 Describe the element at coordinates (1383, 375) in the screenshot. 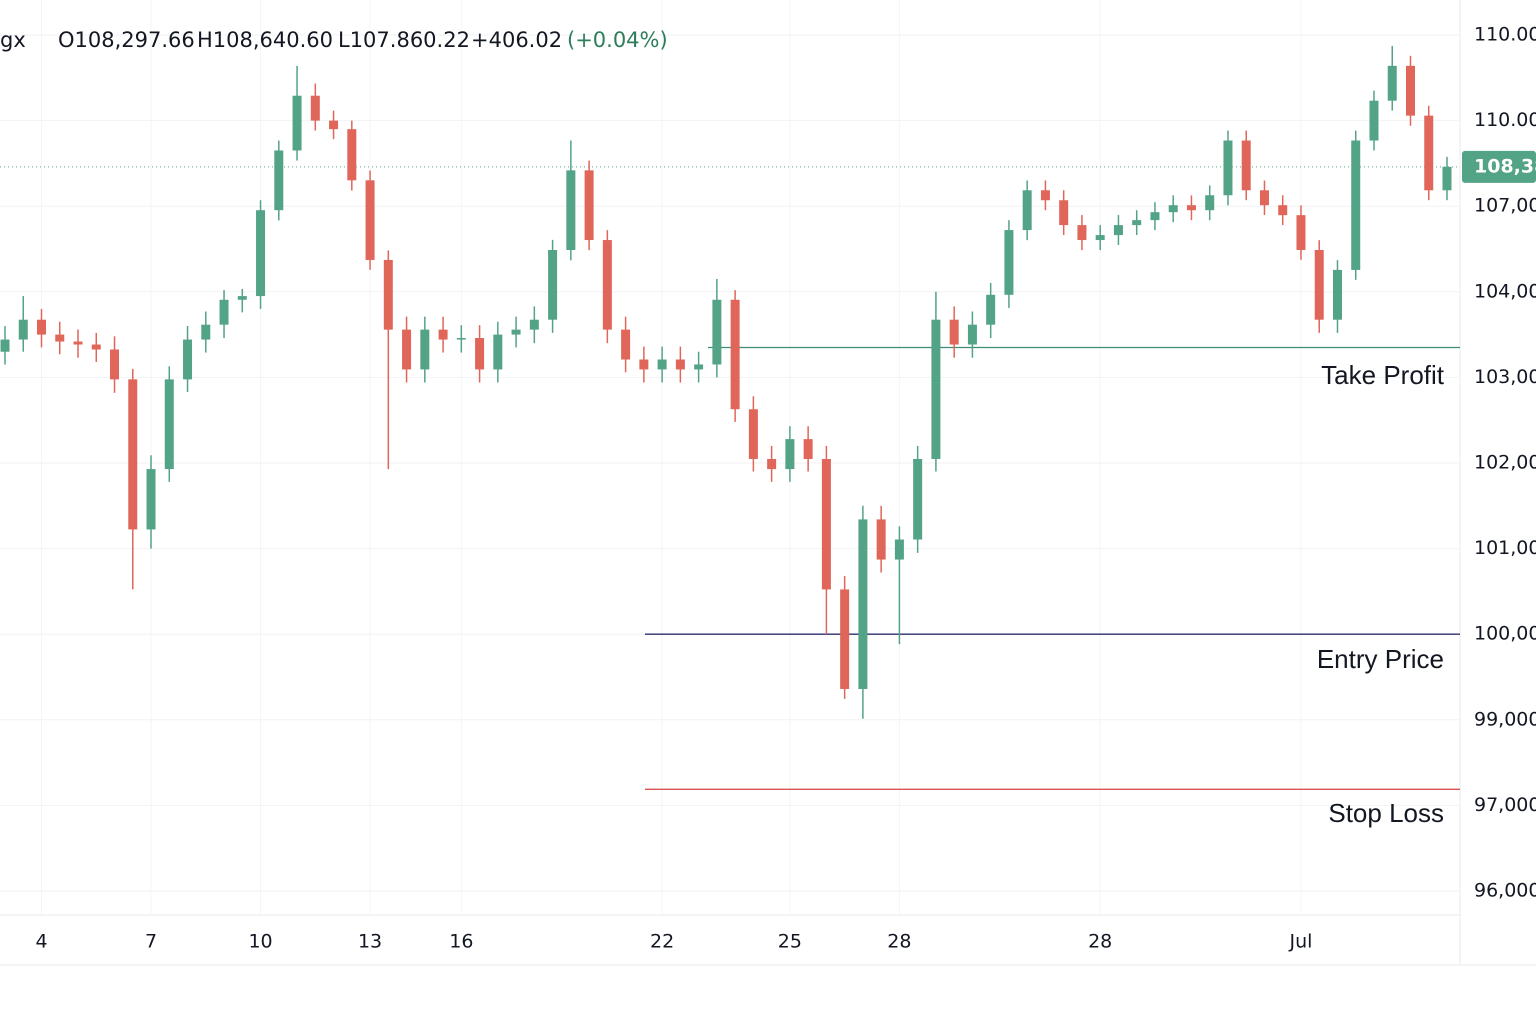

I see `level-label: Take Profit` at that location.